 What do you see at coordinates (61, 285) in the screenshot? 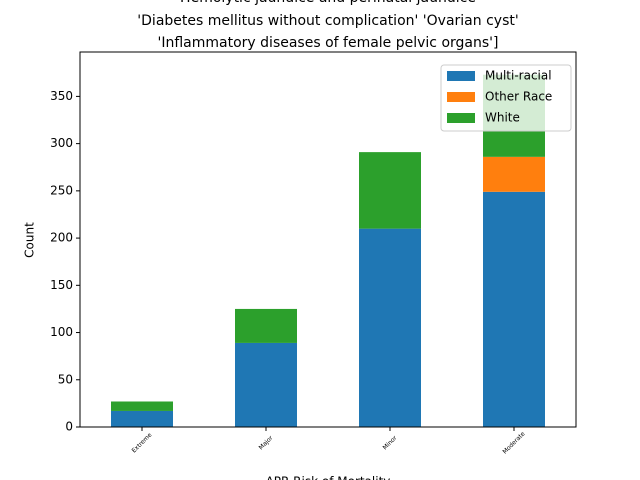
I see `y-tick-label: 150` at bounding box center [61, 285].